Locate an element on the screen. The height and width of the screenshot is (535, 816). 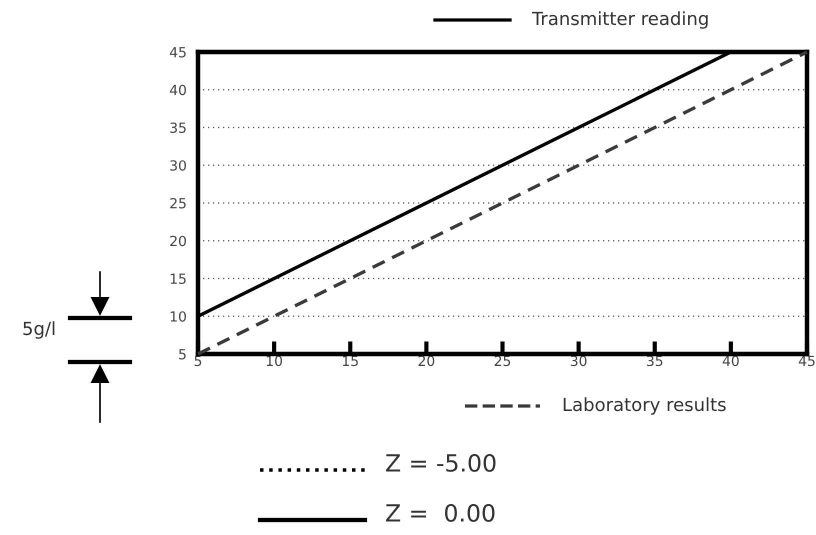
x-tick-label: 10 is located at coordinates (274, 361).